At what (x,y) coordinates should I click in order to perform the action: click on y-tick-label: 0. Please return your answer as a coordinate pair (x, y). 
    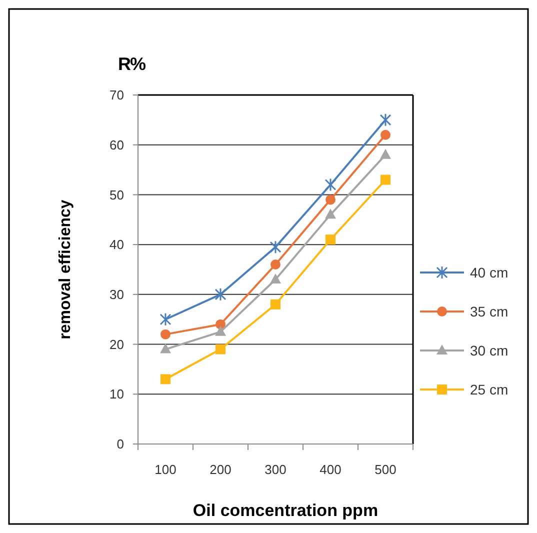
    Looking at the image, I should click on (120, 444).